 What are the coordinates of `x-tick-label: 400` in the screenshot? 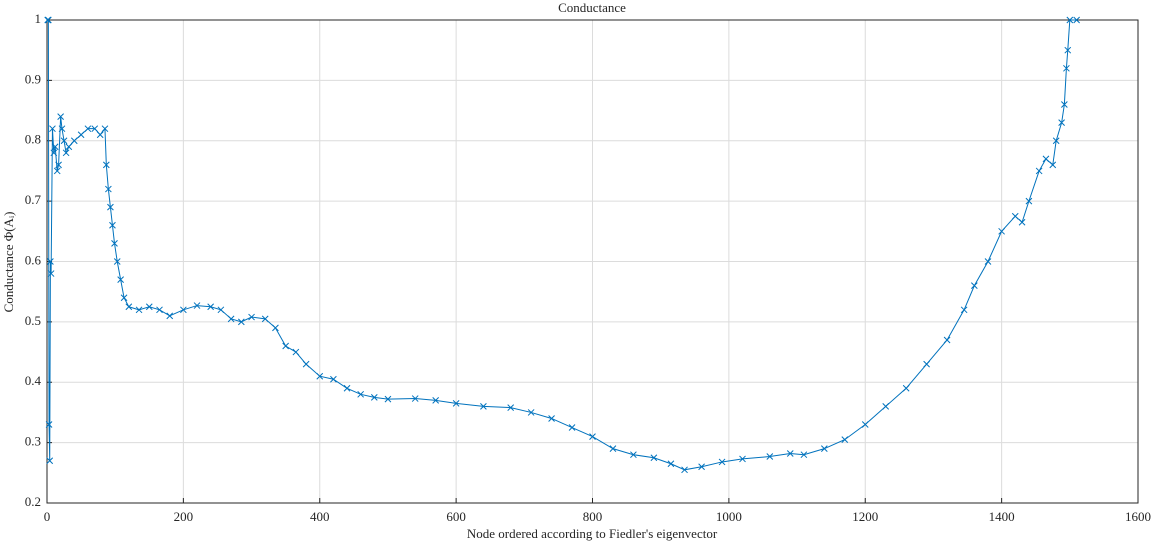 It's located at (320, 516).